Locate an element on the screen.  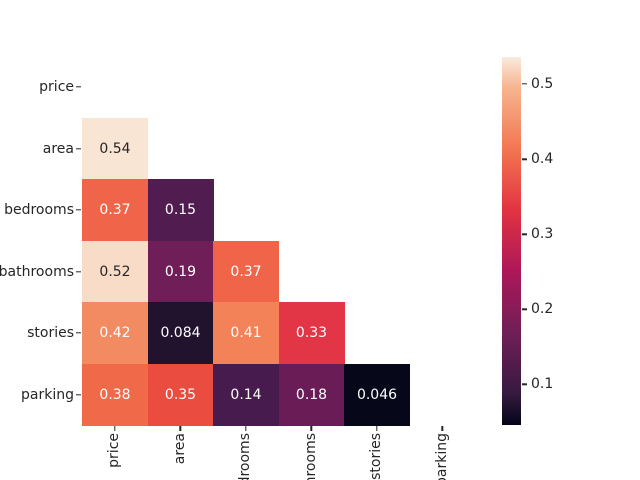
cell-value: 0.35 is located at coordinates (180, 394).